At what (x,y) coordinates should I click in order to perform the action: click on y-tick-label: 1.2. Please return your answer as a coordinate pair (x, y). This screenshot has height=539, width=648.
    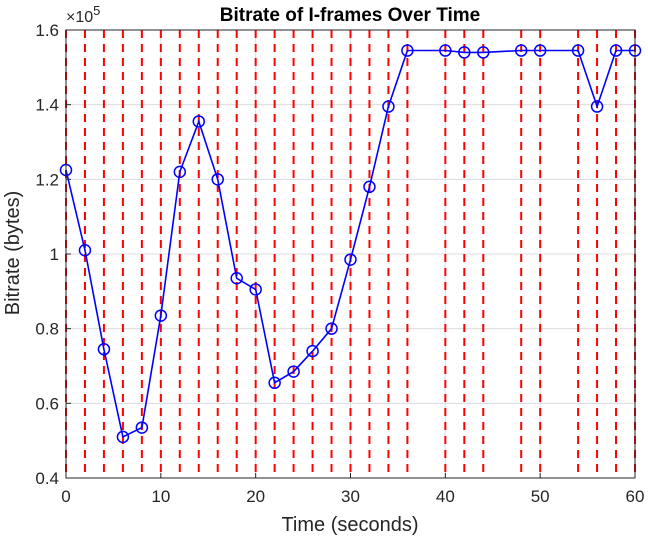
    Looking at the image, I should click on (47, 179).